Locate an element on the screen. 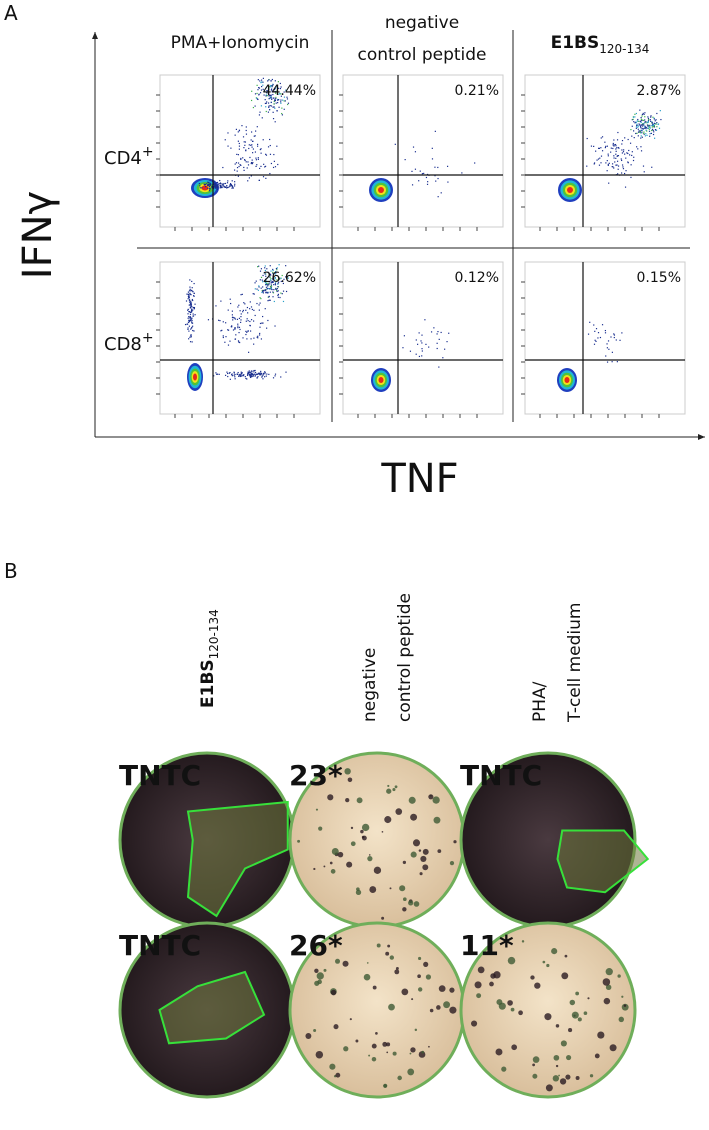  spot-region is located at coordinates (603, 861).